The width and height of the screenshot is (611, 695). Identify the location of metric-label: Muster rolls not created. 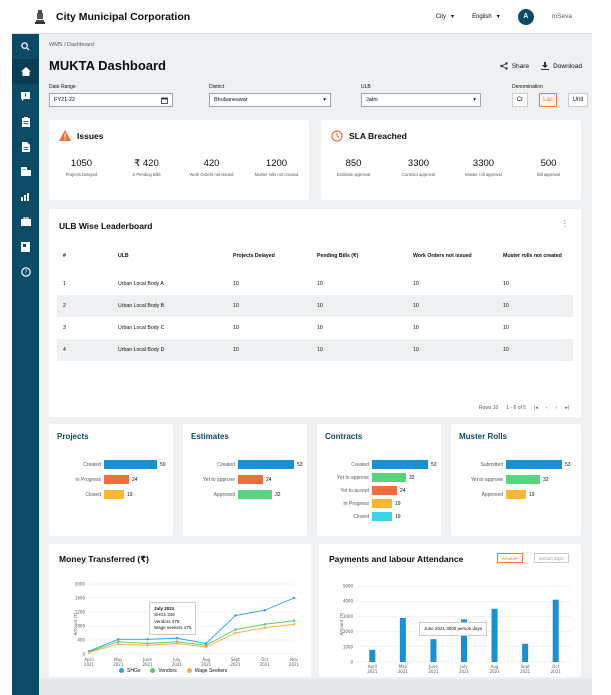
(276, 174).